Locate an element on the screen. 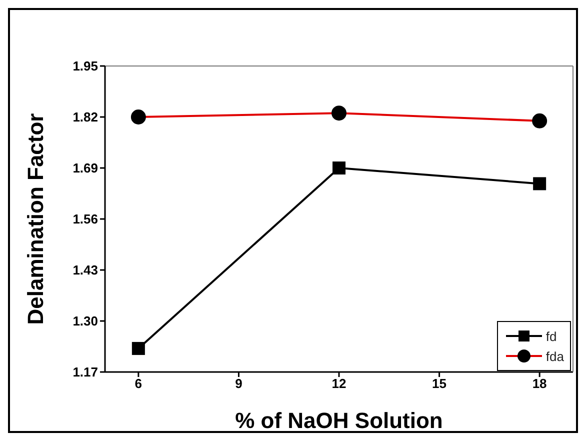 The width and height of the screenshot is (586, 441). x-tick-label: 15 is located at coordinates (439, 384).